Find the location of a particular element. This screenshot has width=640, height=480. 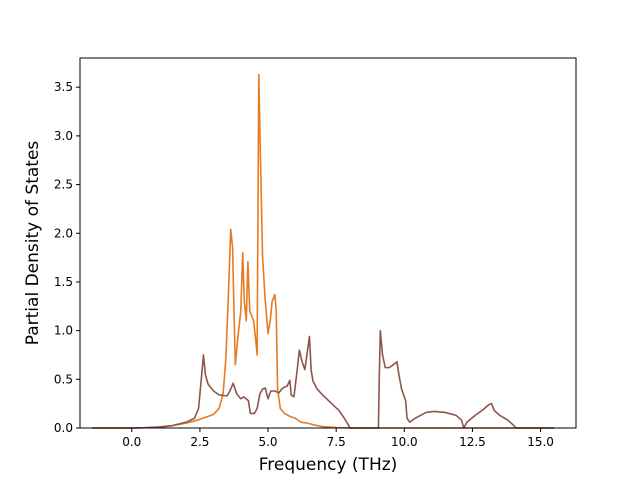

x-axis-ticks: 0.0 2.5 5.0 7.5 10.0 12.5 15.0 is located at coordinates (338, 438).